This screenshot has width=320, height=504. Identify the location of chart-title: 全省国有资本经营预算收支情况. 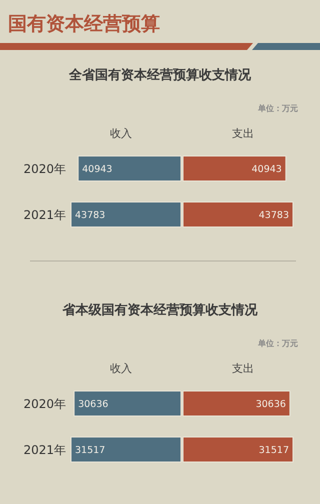
(160, 75).